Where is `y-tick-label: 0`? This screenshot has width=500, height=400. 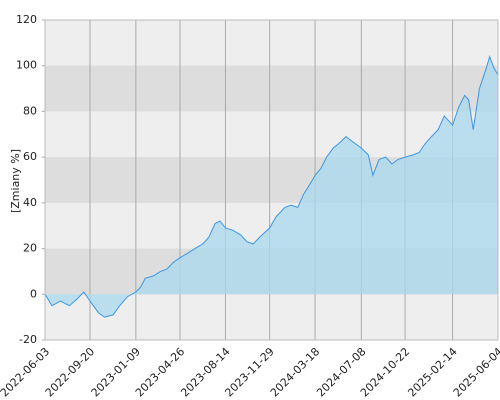
y-tick-label: 0 is located at coordinates (33, 293).